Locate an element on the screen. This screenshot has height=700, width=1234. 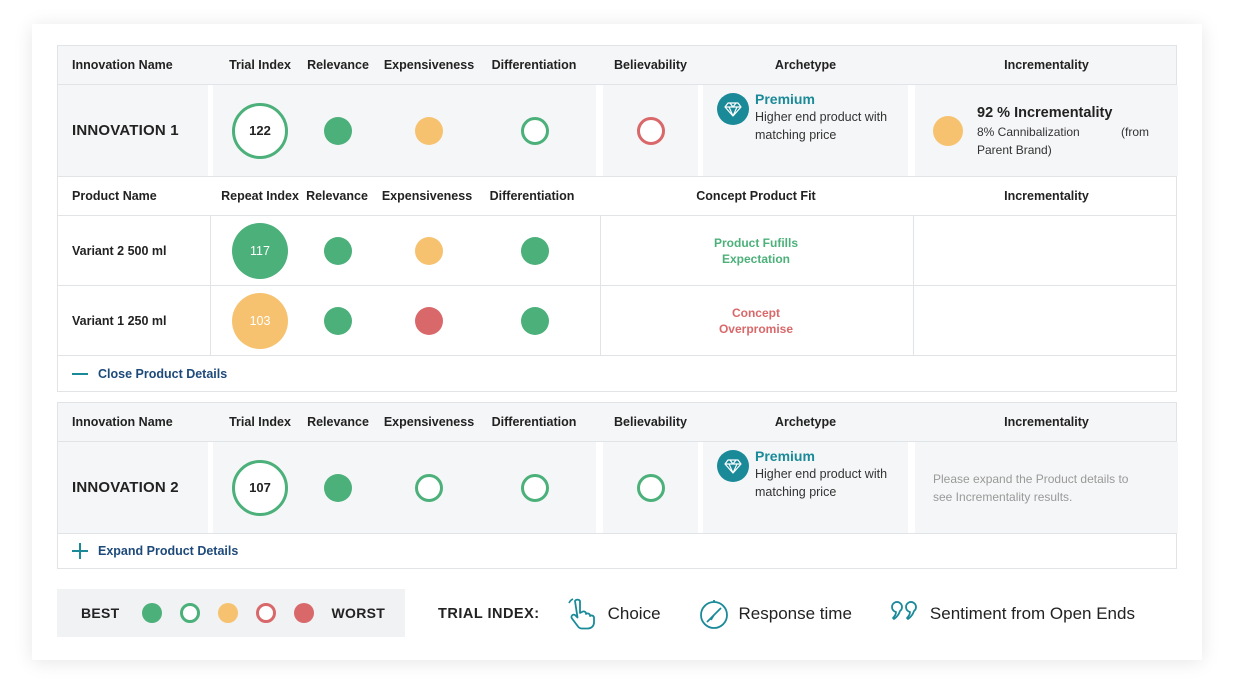
product-name: Variant 2 500 ml is located at coordinates (119, 250).